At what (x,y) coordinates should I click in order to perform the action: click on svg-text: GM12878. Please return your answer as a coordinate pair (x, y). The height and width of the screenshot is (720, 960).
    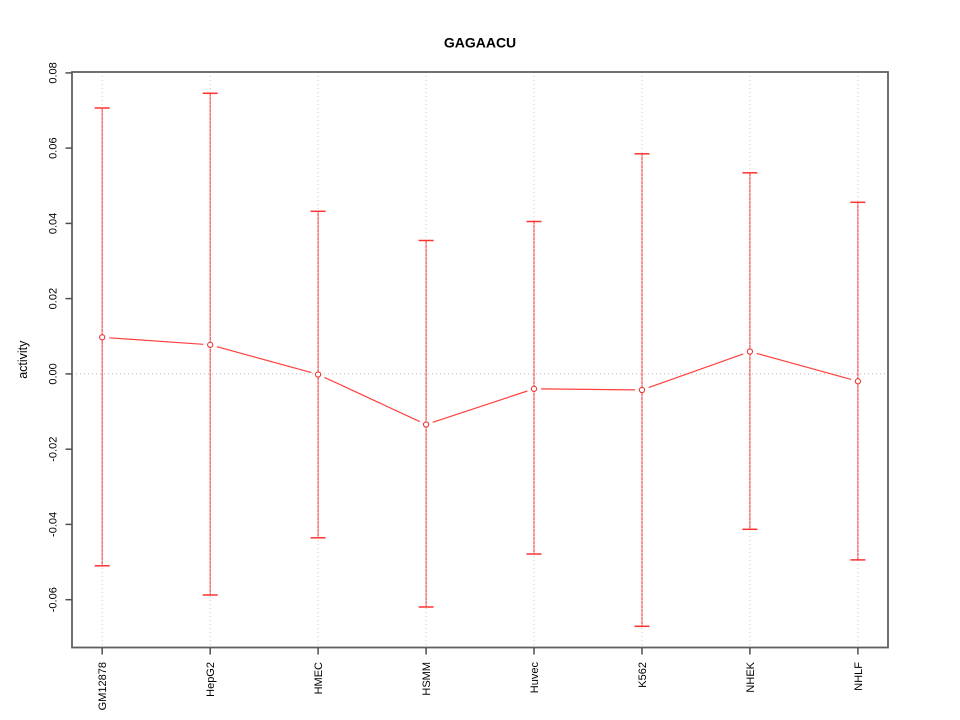
    Looking at the image, I should click on (103, 686).